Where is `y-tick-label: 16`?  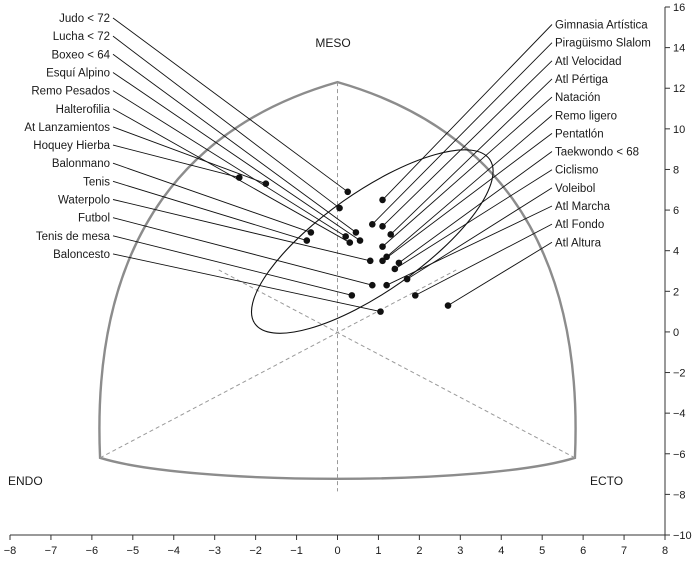 y-tick-label: 16 is located at coordinates (679, 8).